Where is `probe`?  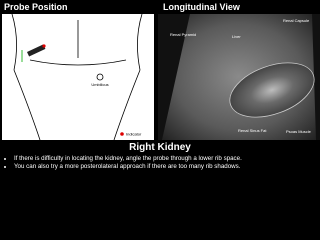 probe is located at coordinates (36, 50).